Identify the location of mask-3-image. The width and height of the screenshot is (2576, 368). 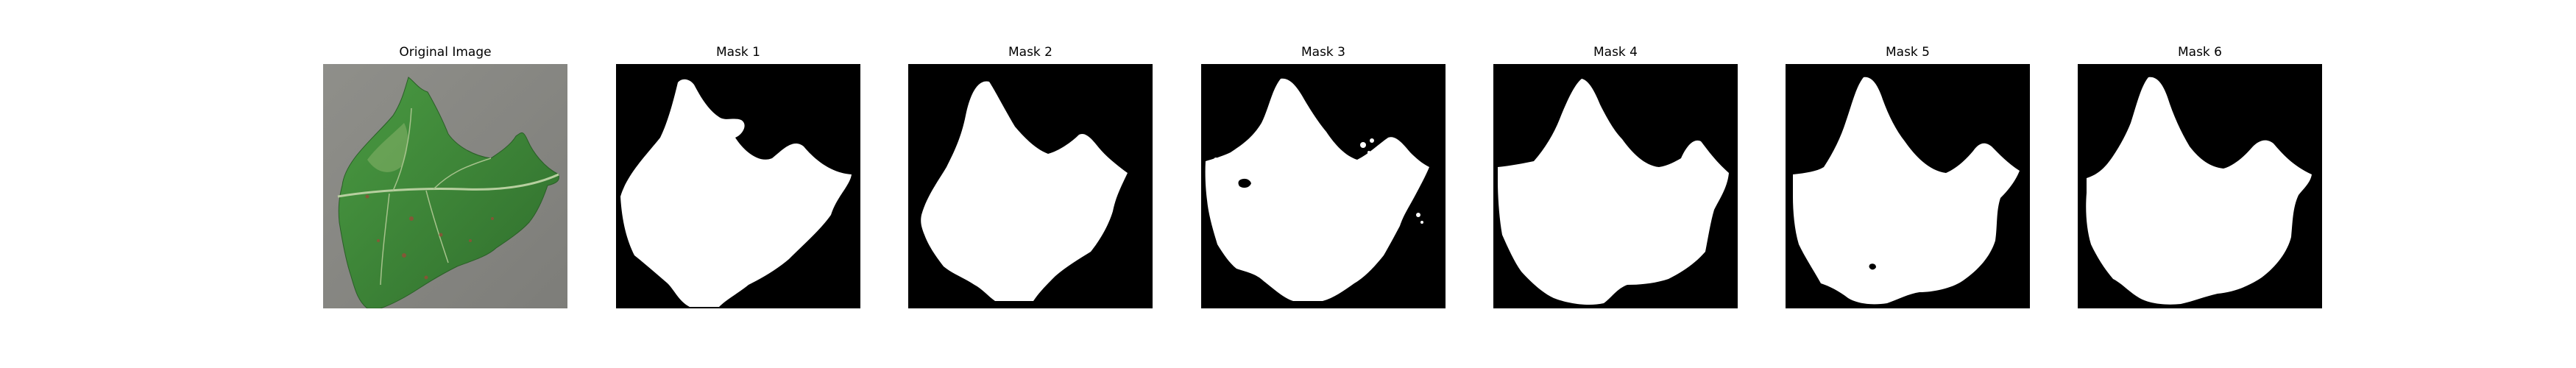
(1323, 186).